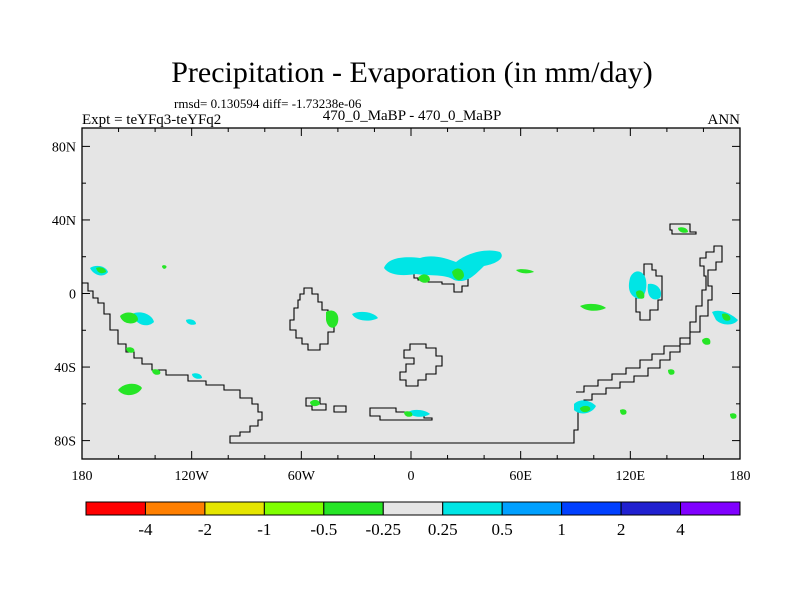 The height and width of the screenshot is (600, 800). What do you see at coordinates (65, 442) in the screenshot?
I see `y-tick-80s: 80S` at bounding box center [65, 442].